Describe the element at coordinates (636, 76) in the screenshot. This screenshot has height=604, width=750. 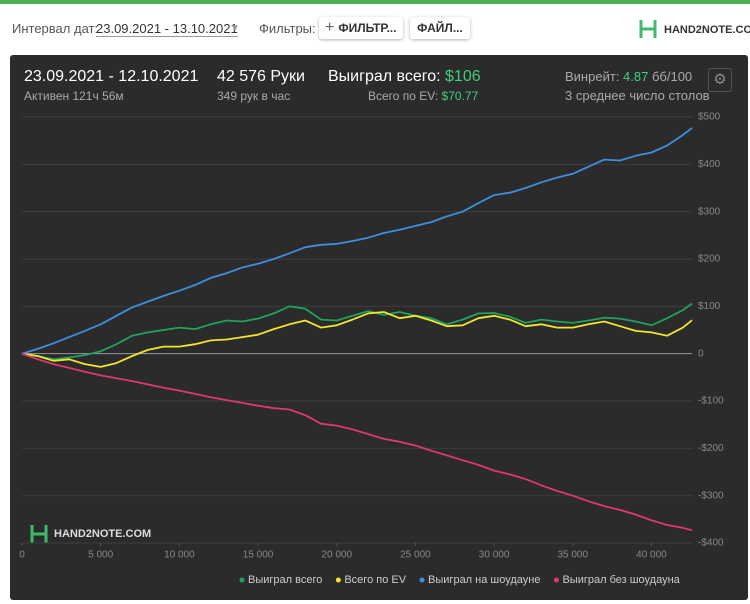
I see `winrate-value: 4.87` at that location.